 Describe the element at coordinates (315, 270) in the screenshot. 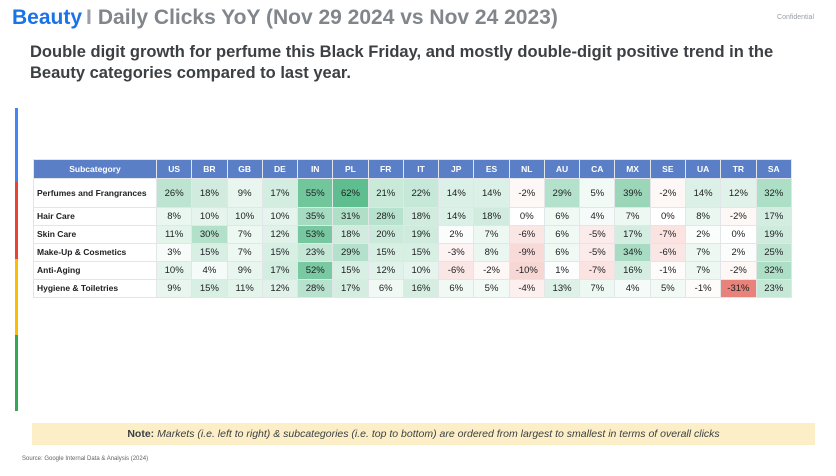

I see `table-cell: 52%` at that location.